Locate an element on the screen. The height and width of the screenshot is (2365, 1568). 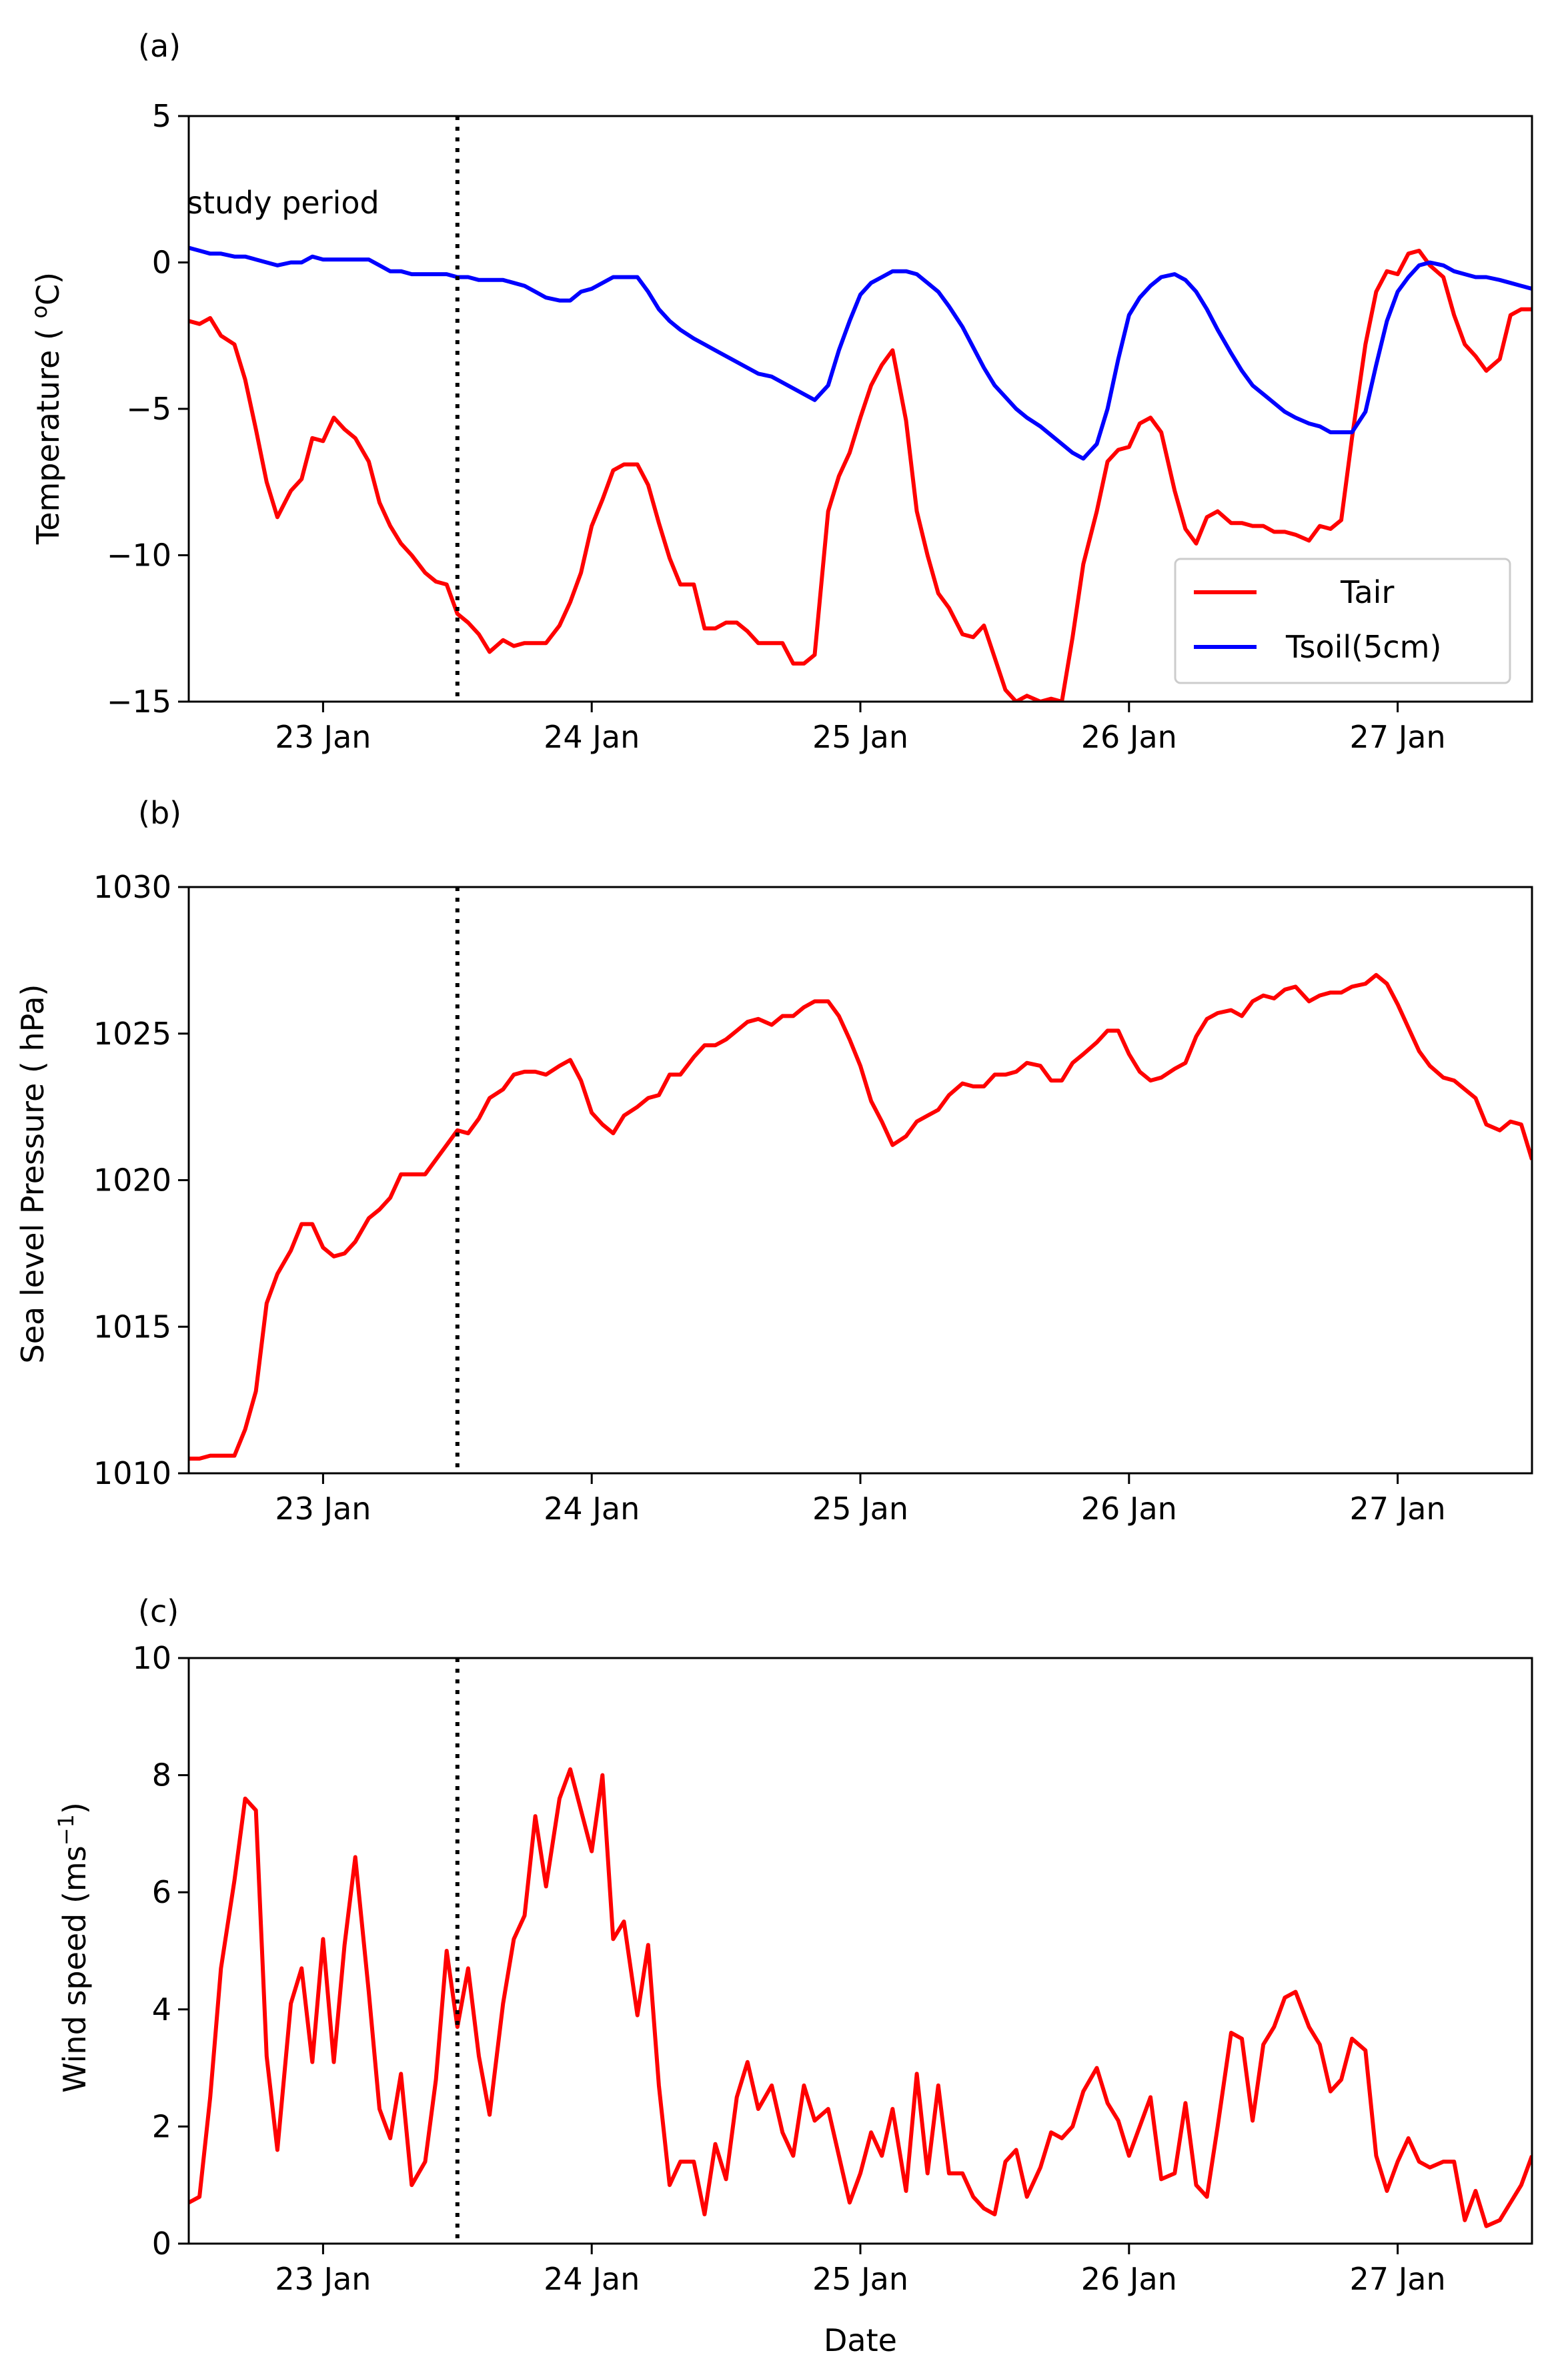
ylabel-a-part3: C) is located at coordinates (48, 288).